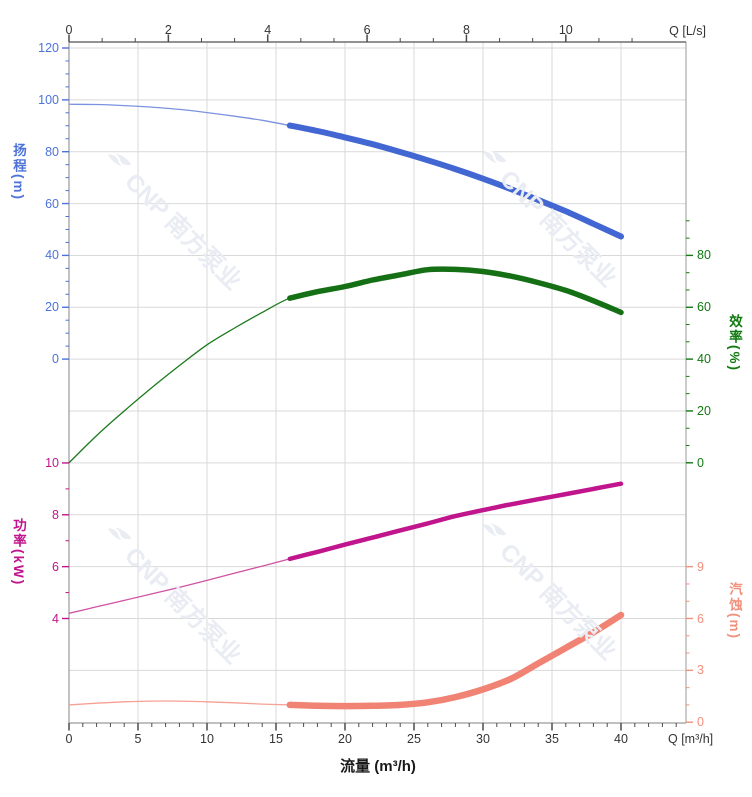 Image resolution: width=752 pixels, height=797 pixels. What do you see at coordinates (734, 611) in the screenshot?
I see `npsh-axis-title: 汽蚀(m)` at bounding box center [734, 611].